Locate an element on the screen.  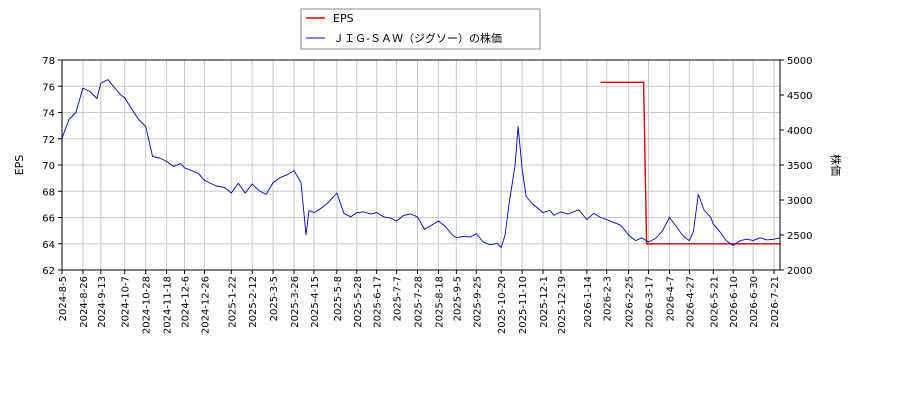
left-tick-label: 62 is located at coordinates (48, 271).